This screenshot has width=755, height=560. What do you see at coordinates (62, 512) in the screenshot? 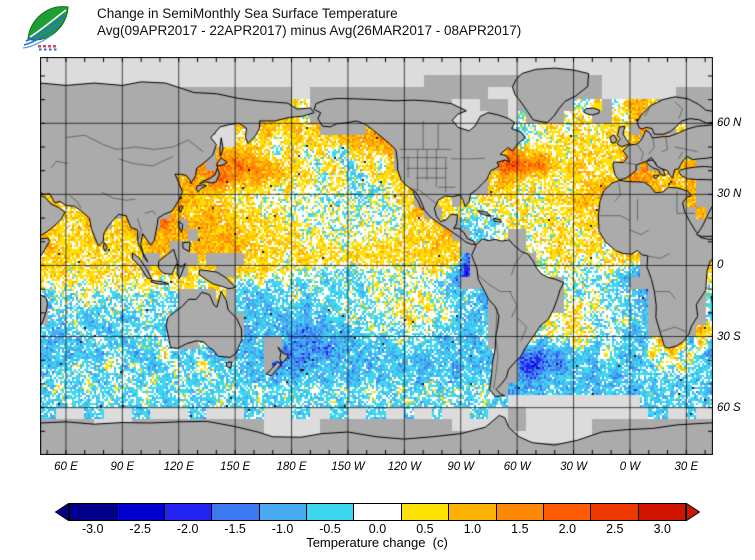
I see `colorbar-left-arrow-icon` at bounding box center [62, 512].